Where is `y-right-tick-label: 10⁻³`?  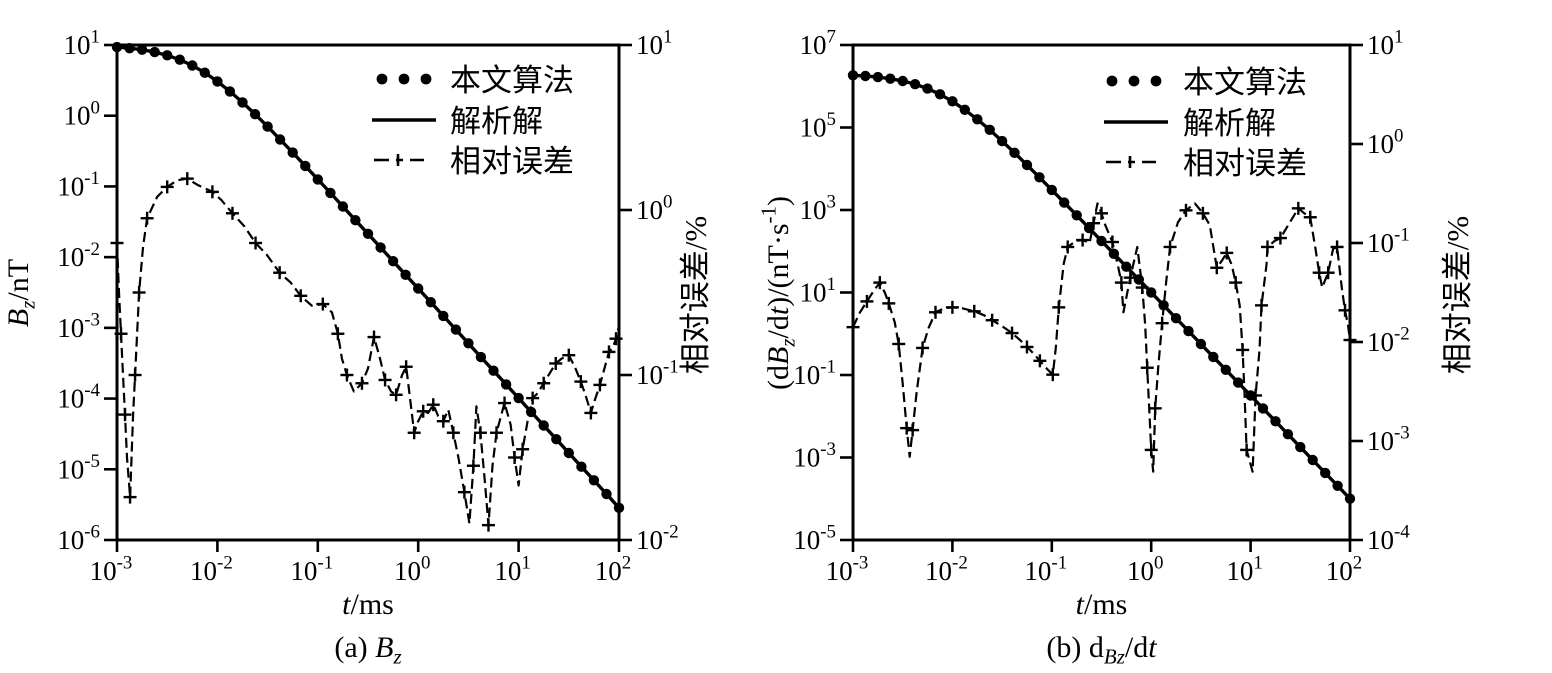
y-right-tick-label: 10⁻³ is located at coordinates (1388, 439).